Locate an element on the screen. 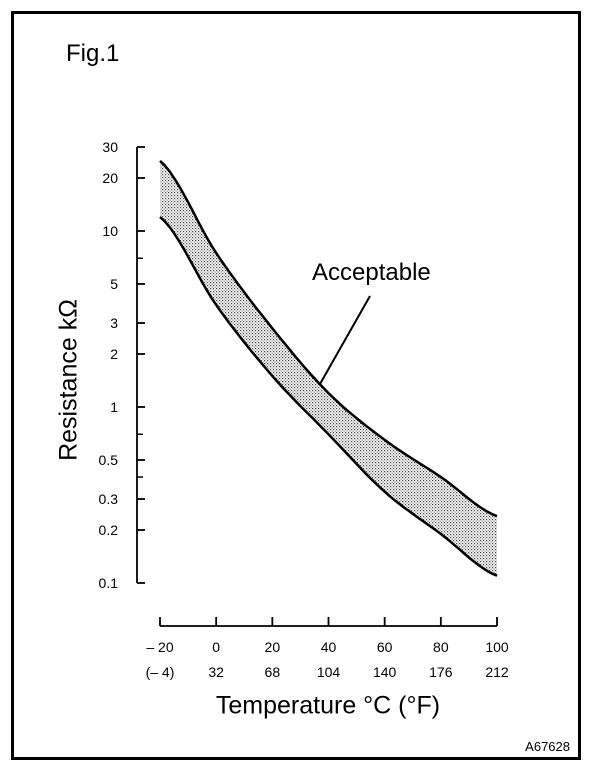  x-tick-label-fahrenheit: 68 is located at coordinates (273, 672).